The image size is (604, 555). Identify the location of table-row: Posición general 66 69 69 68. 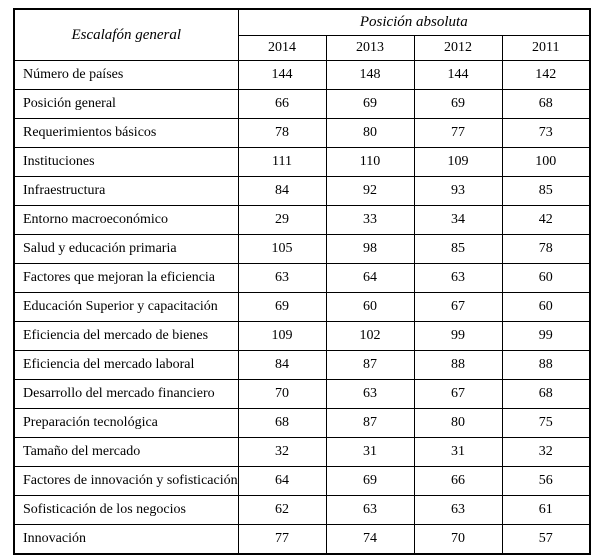
(302, 104).